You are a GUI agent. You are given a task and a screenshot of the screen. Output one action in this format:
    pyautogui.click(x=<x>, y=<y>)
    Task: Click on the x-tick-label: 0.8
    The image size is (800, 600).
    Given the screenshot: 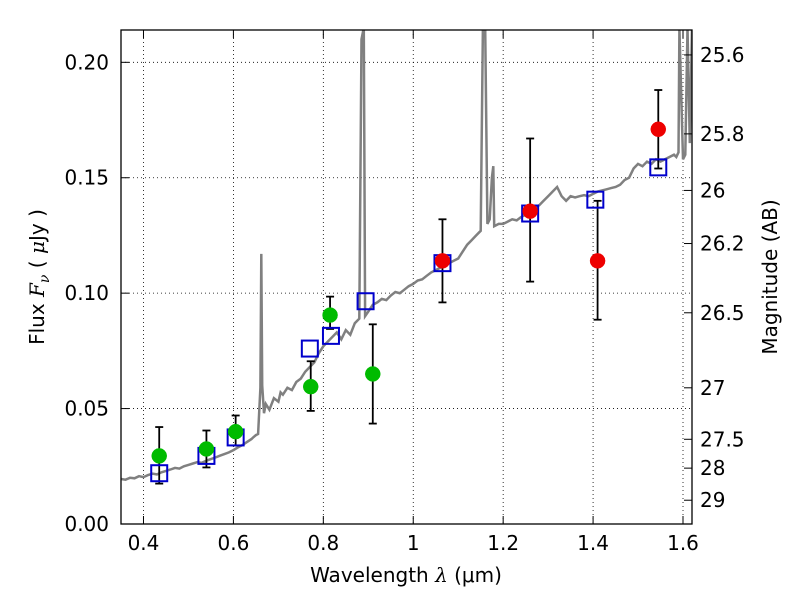 What is the action you would take?
    pyautogui.click(x=323, y=543)
    